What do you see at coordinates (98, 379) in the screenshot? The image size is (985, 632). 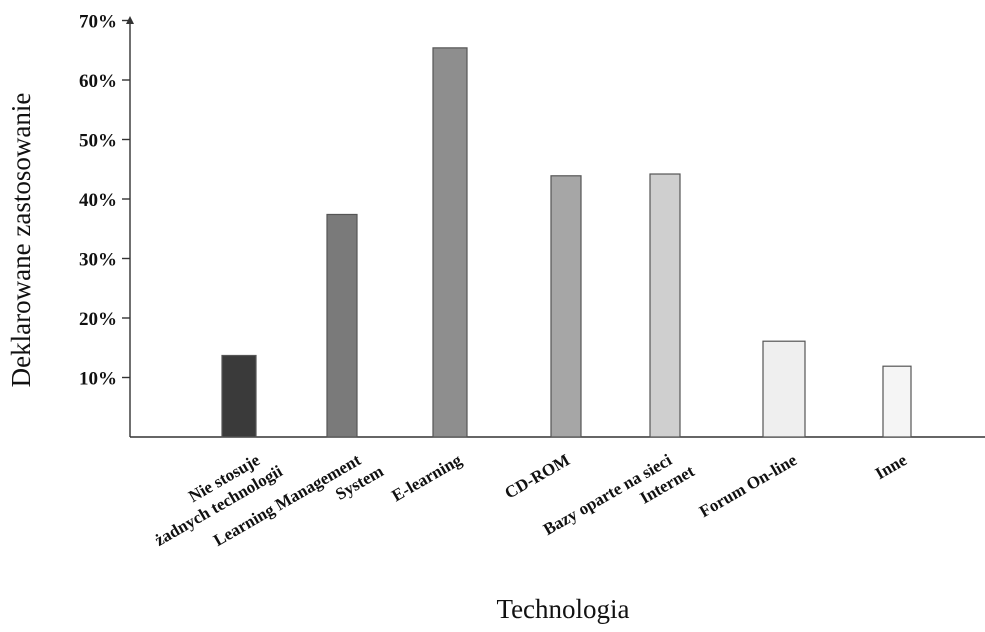 I see `y-tick-label: 10%` at bounding box center [98, 379].